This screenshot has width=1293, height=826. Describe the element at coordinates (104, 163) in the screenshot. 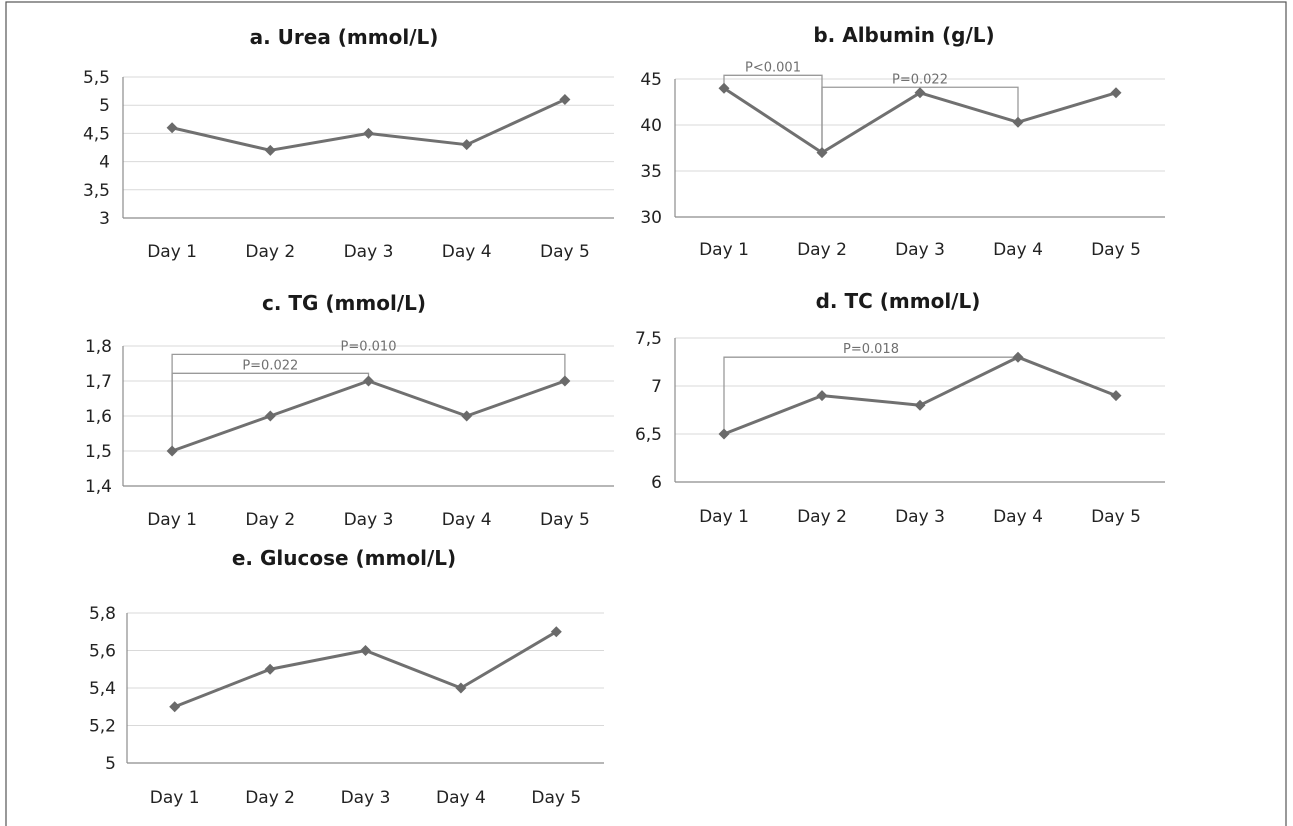

I see `y-tick-label: 4` at that location.